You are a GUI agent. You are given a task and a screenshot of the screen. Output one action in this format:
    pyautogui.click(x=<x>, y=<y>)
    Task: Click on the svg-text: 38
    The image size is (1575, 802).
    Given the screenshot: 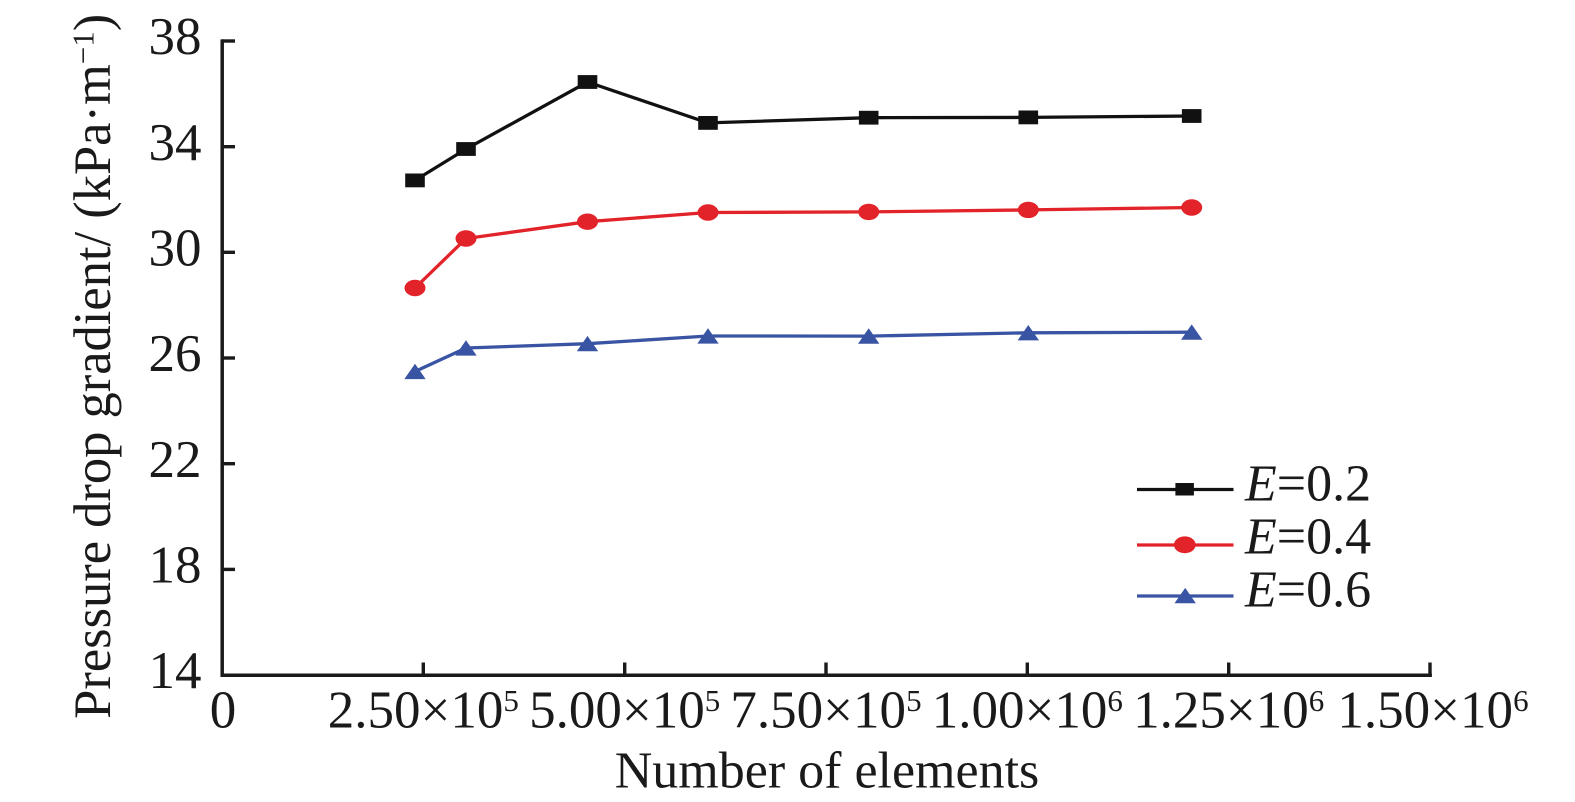 What is the action you would take?
    pyautogui.click(x=175, y=37)
    